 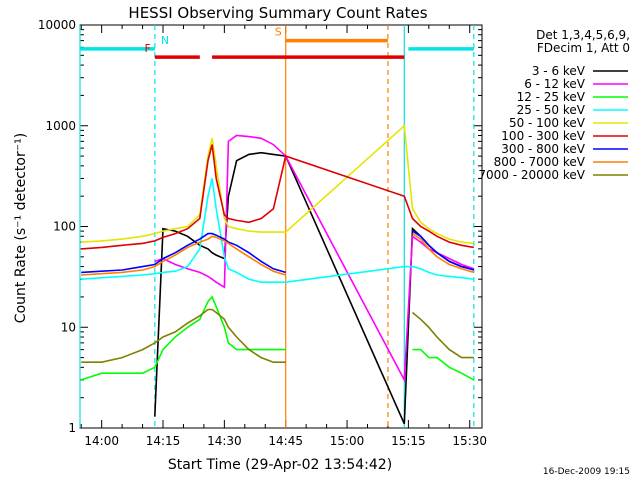 What do you see at coordinates (163, 441) in the screenshot?
I see `x-tick-label: 14:15` at bounding box center [163, 441].